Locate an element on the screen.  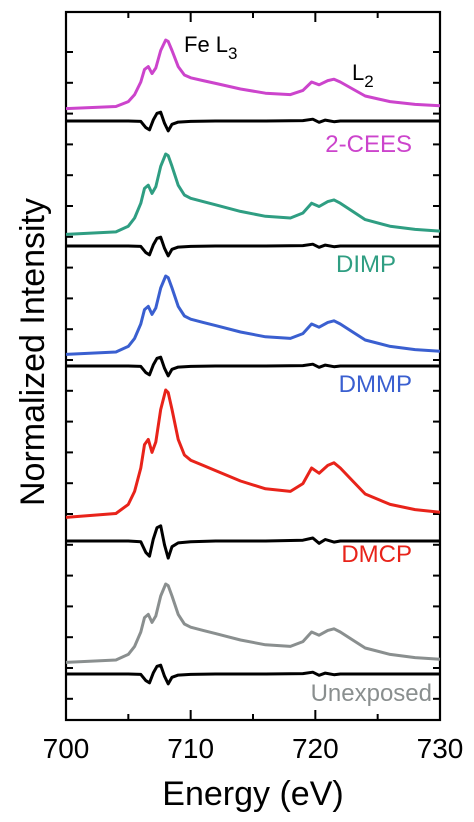
series-label: Unexposed is located at coordinates (371, 693).